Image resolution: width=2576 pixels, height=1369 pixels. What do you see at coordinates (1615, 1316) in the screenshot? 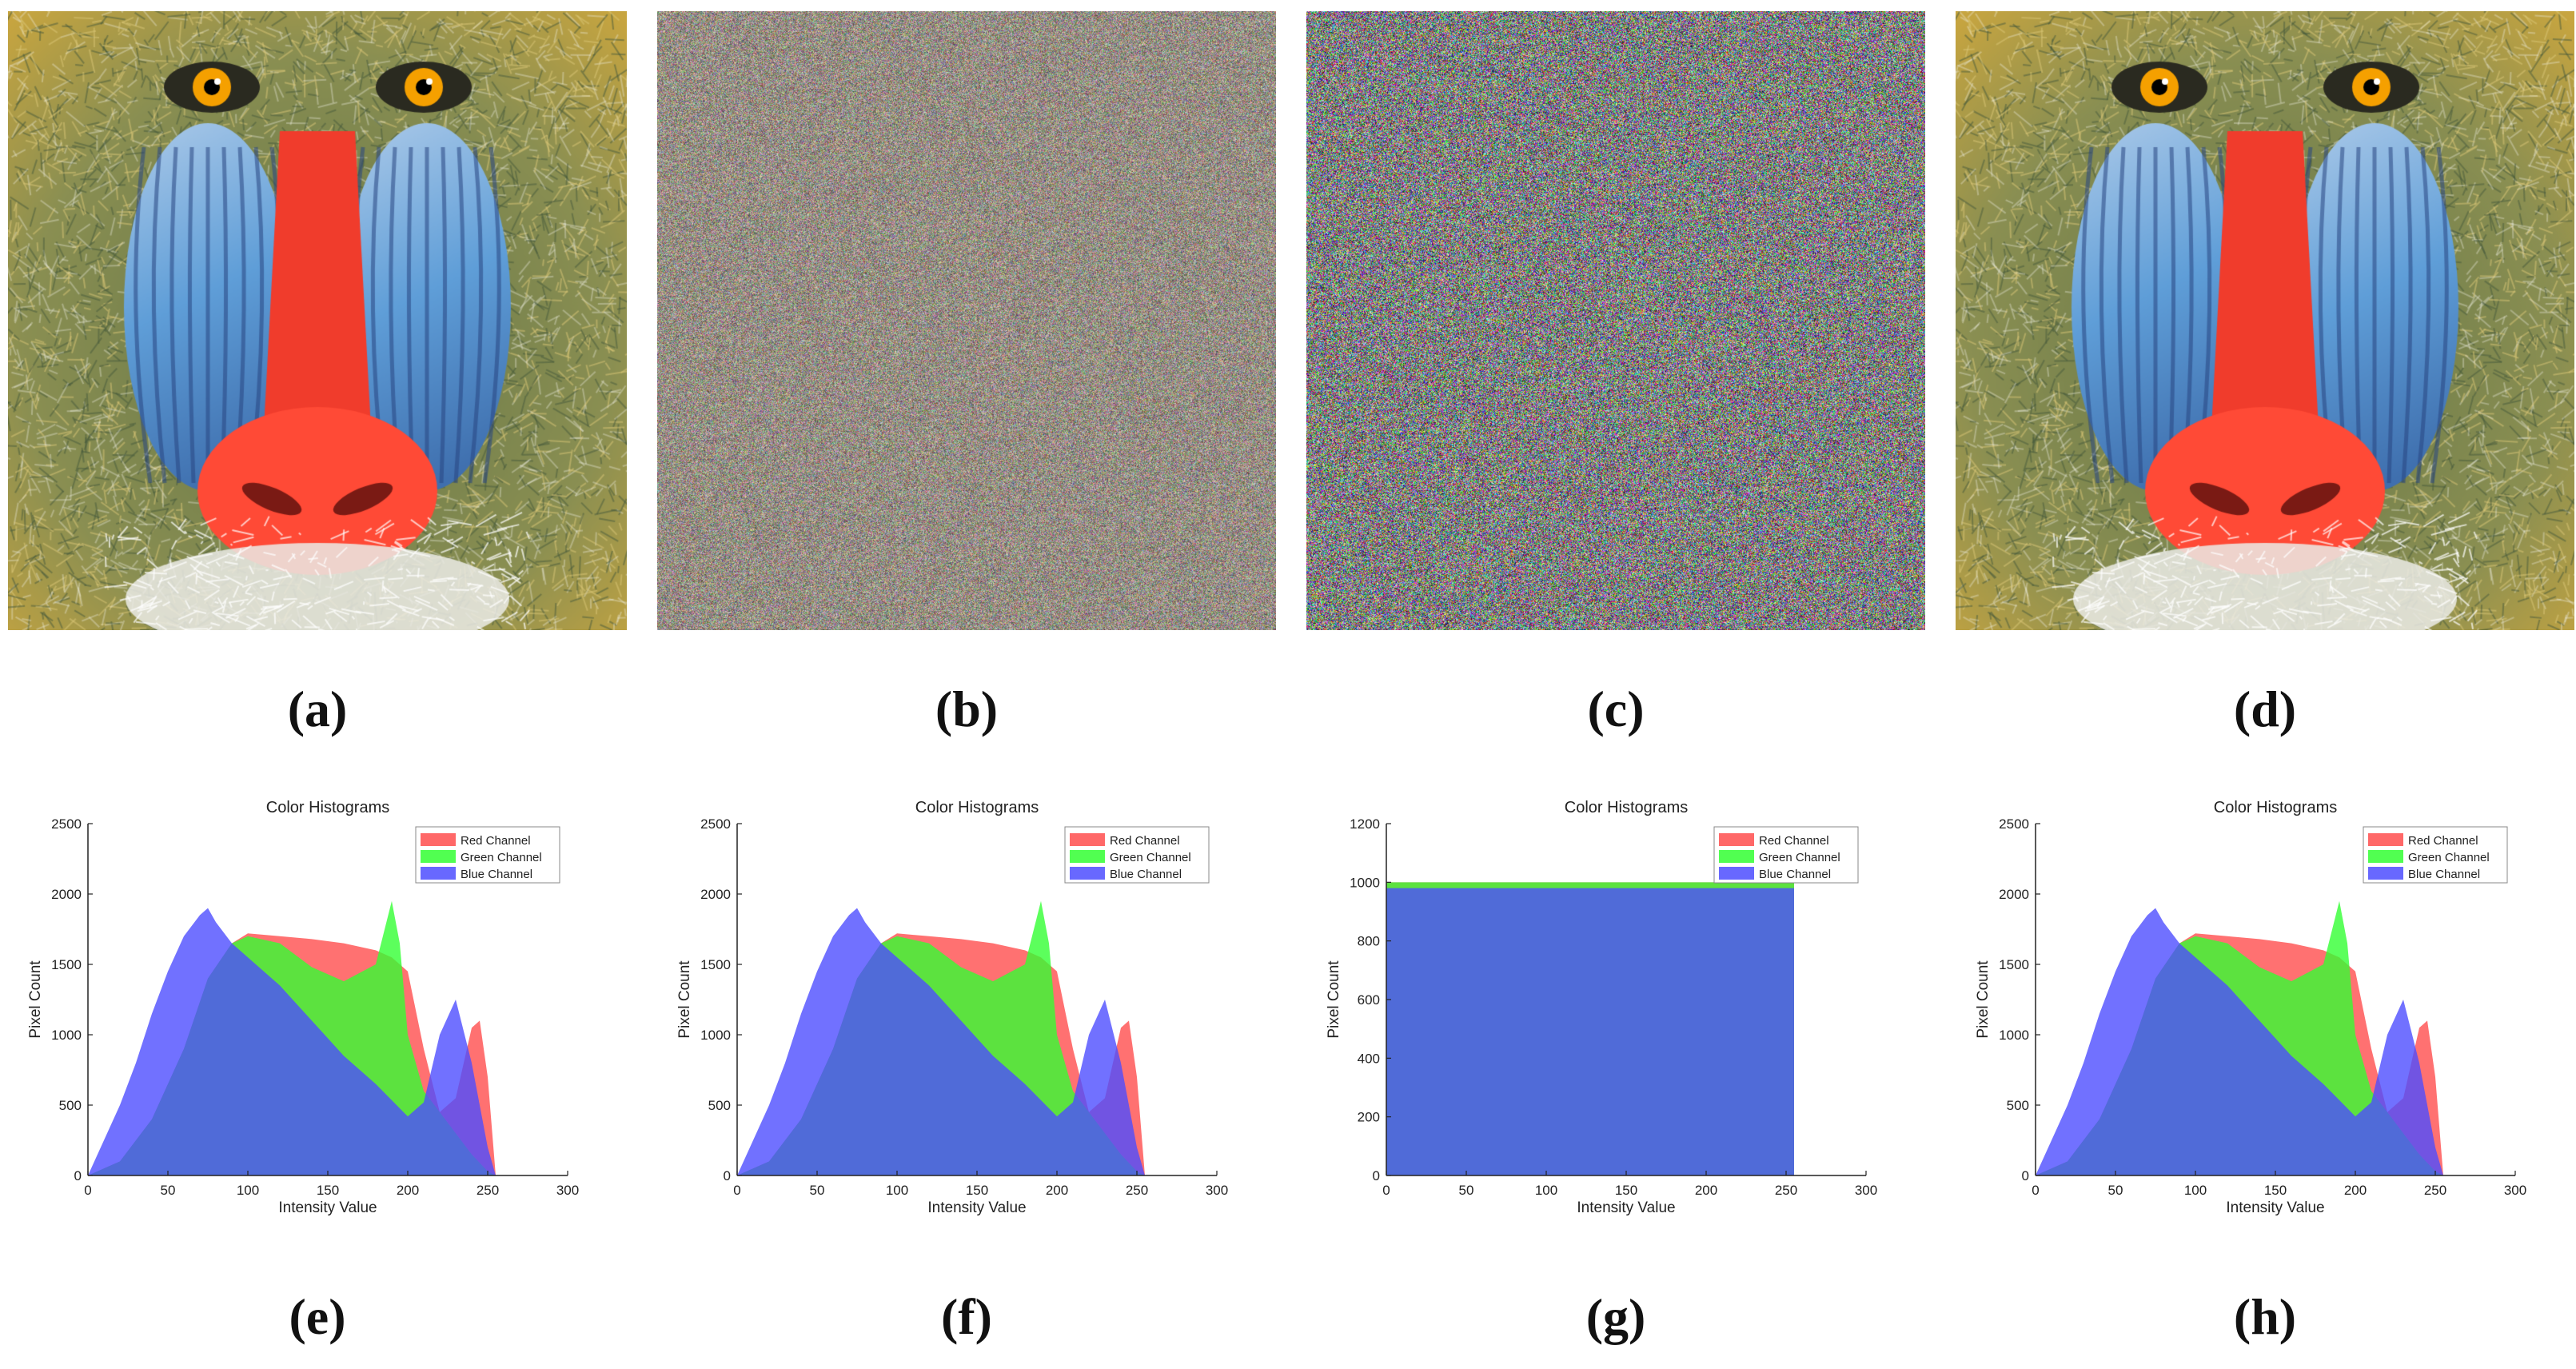
I see `caption-g: (g)` at bounding box center [1615, 1316].